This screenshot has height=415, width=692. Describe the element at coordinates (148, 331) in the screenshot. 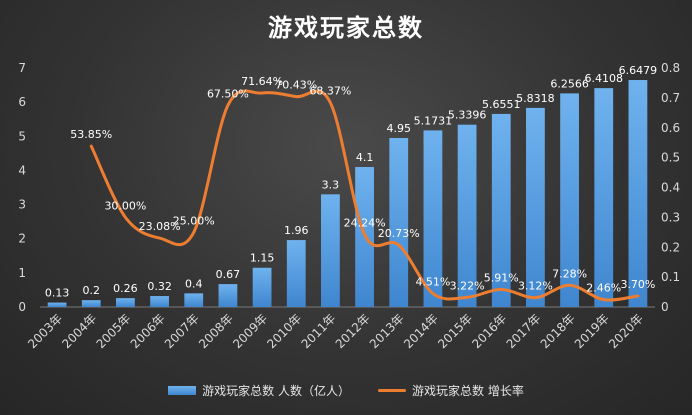

I see `x-tick-label: 2006年` at that location.